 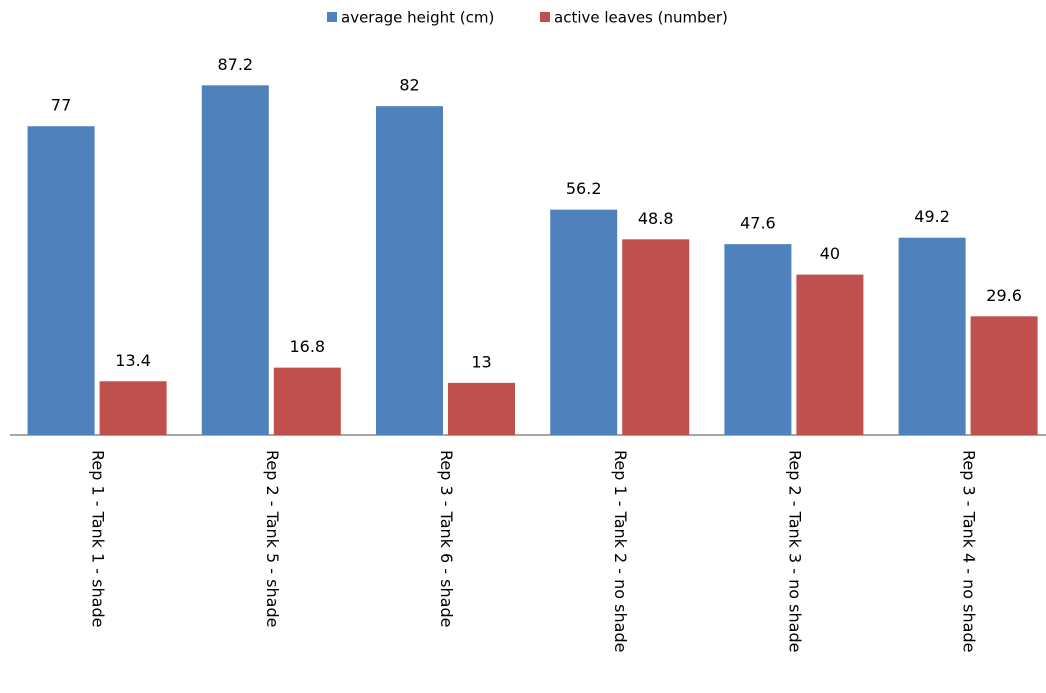 What do you see at coordinates (620, 551) in the screenshot?
I see `x-tick-label: Rep 1 - Tank 2 - no shade` at bounding box center [620, 551].